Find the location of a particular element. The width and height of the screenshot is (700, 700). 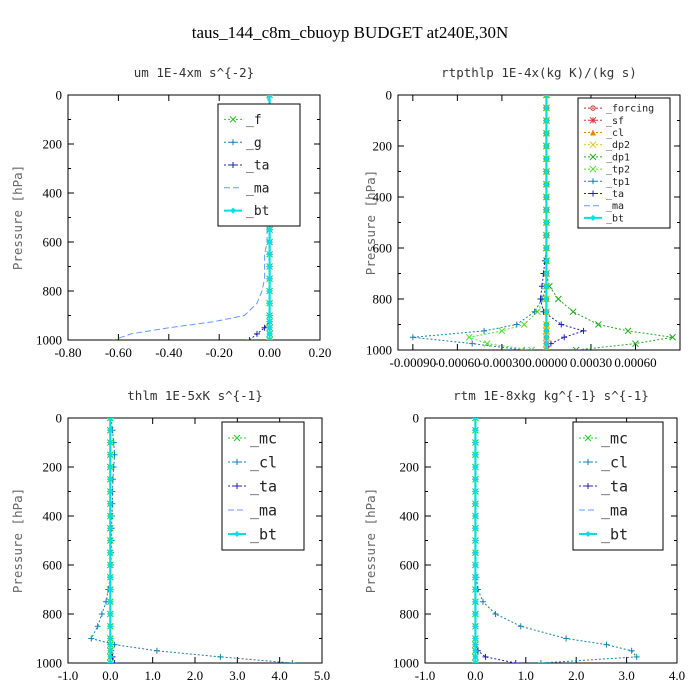

series_tp1 is located at coordinates (479, 222).